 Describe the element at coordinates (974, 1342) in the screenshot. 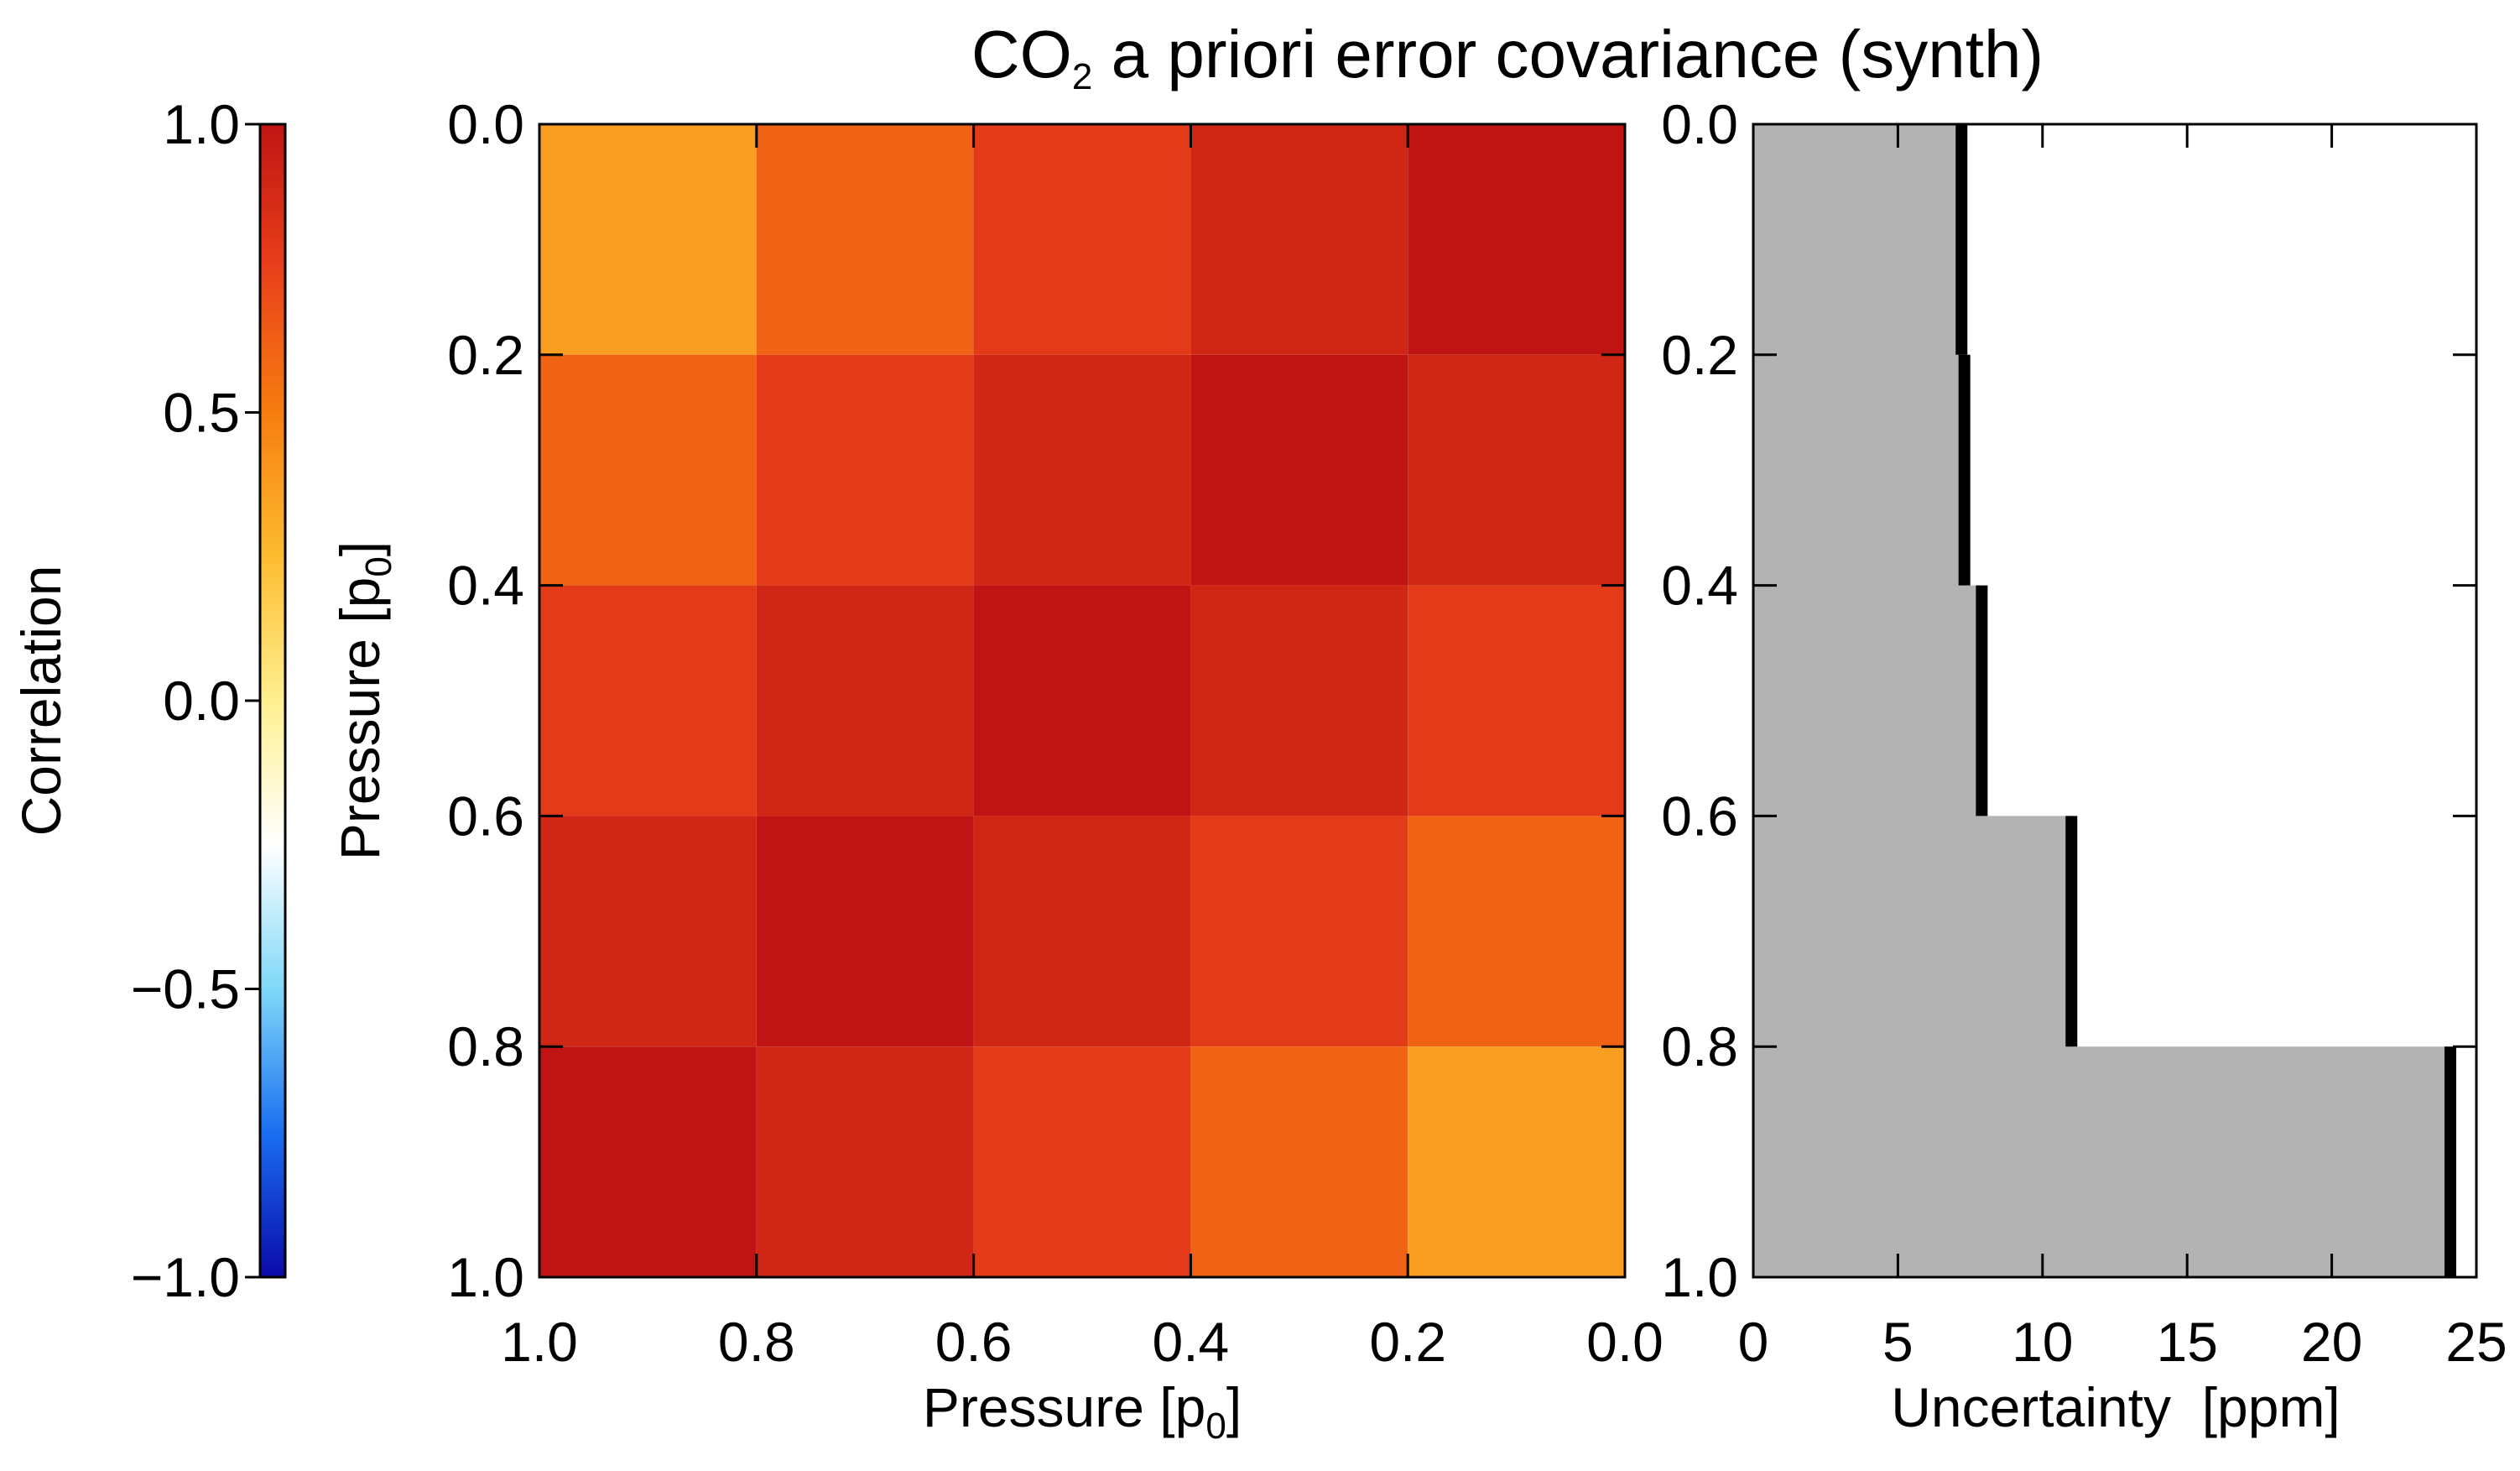

I see `heatmap-xtick-label: 0.6` at that location.